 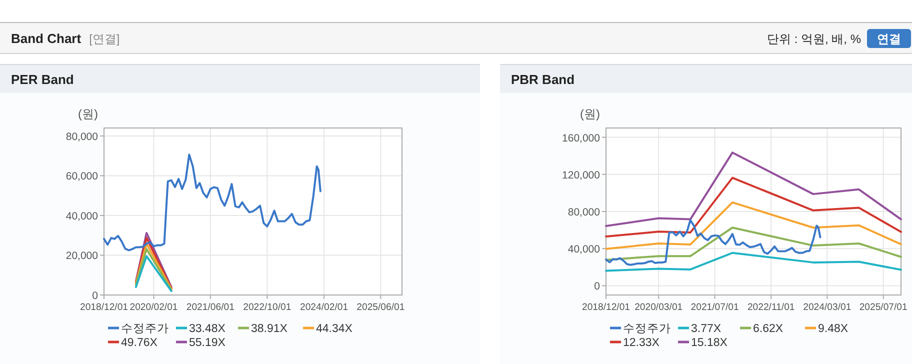 I want to click on y-tick-label: 160,000, so click(x=581, y=138).